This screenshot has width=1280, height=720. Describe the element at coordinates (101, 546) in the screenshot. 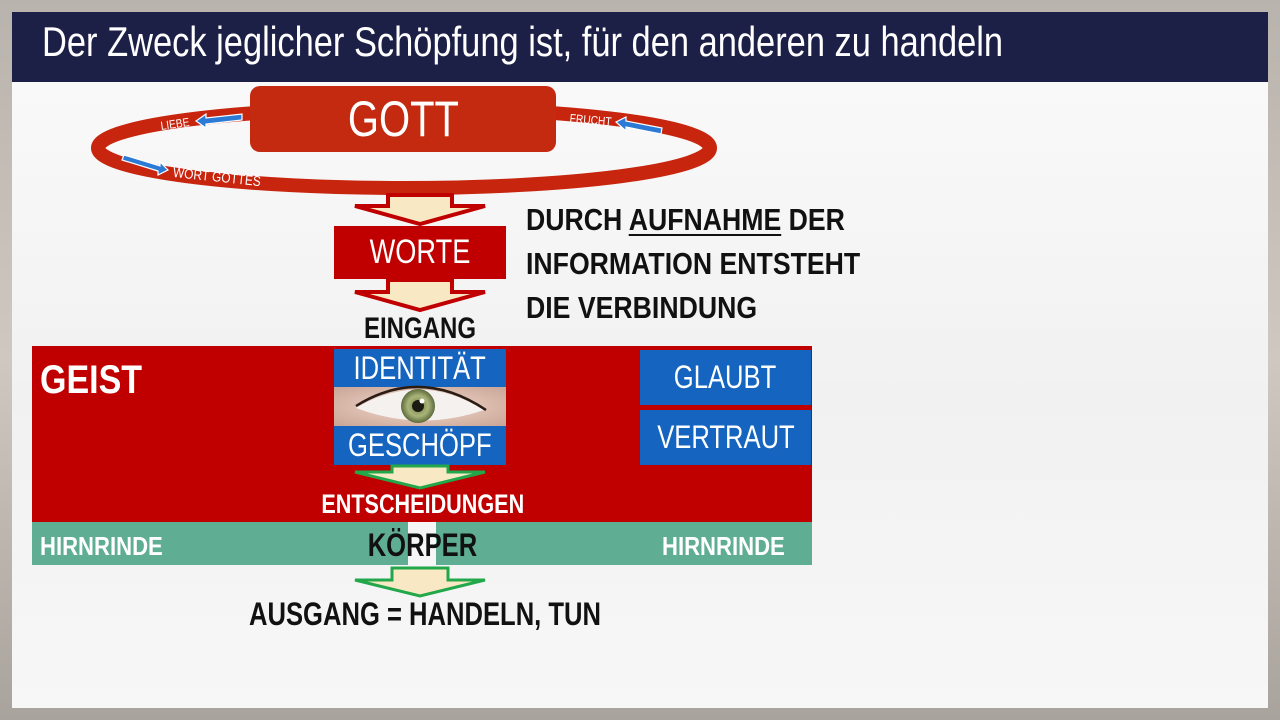

I see `hirnrinde-left-label: HIRNRINDE` at that location.